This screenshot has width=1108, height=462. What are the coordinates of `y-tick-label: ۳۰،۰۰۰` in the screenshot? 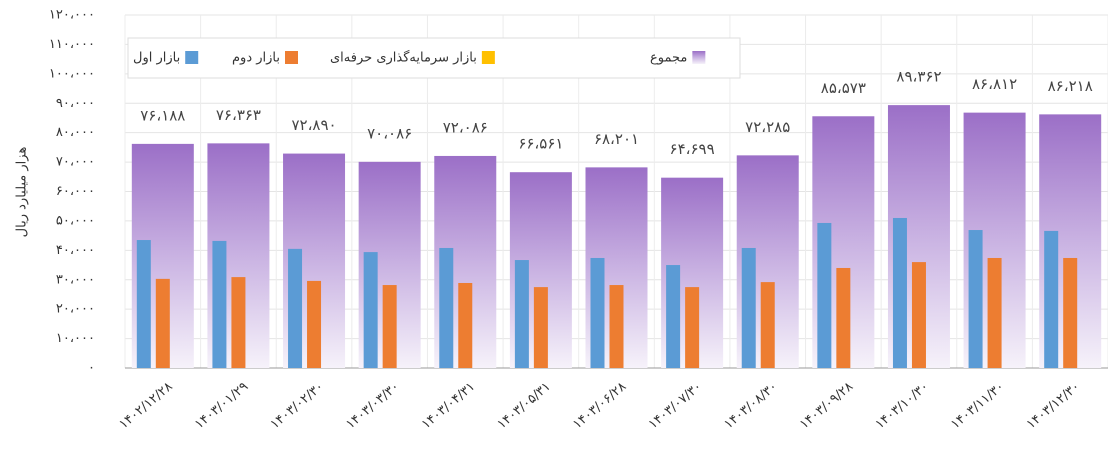 It's located at (75, 279).